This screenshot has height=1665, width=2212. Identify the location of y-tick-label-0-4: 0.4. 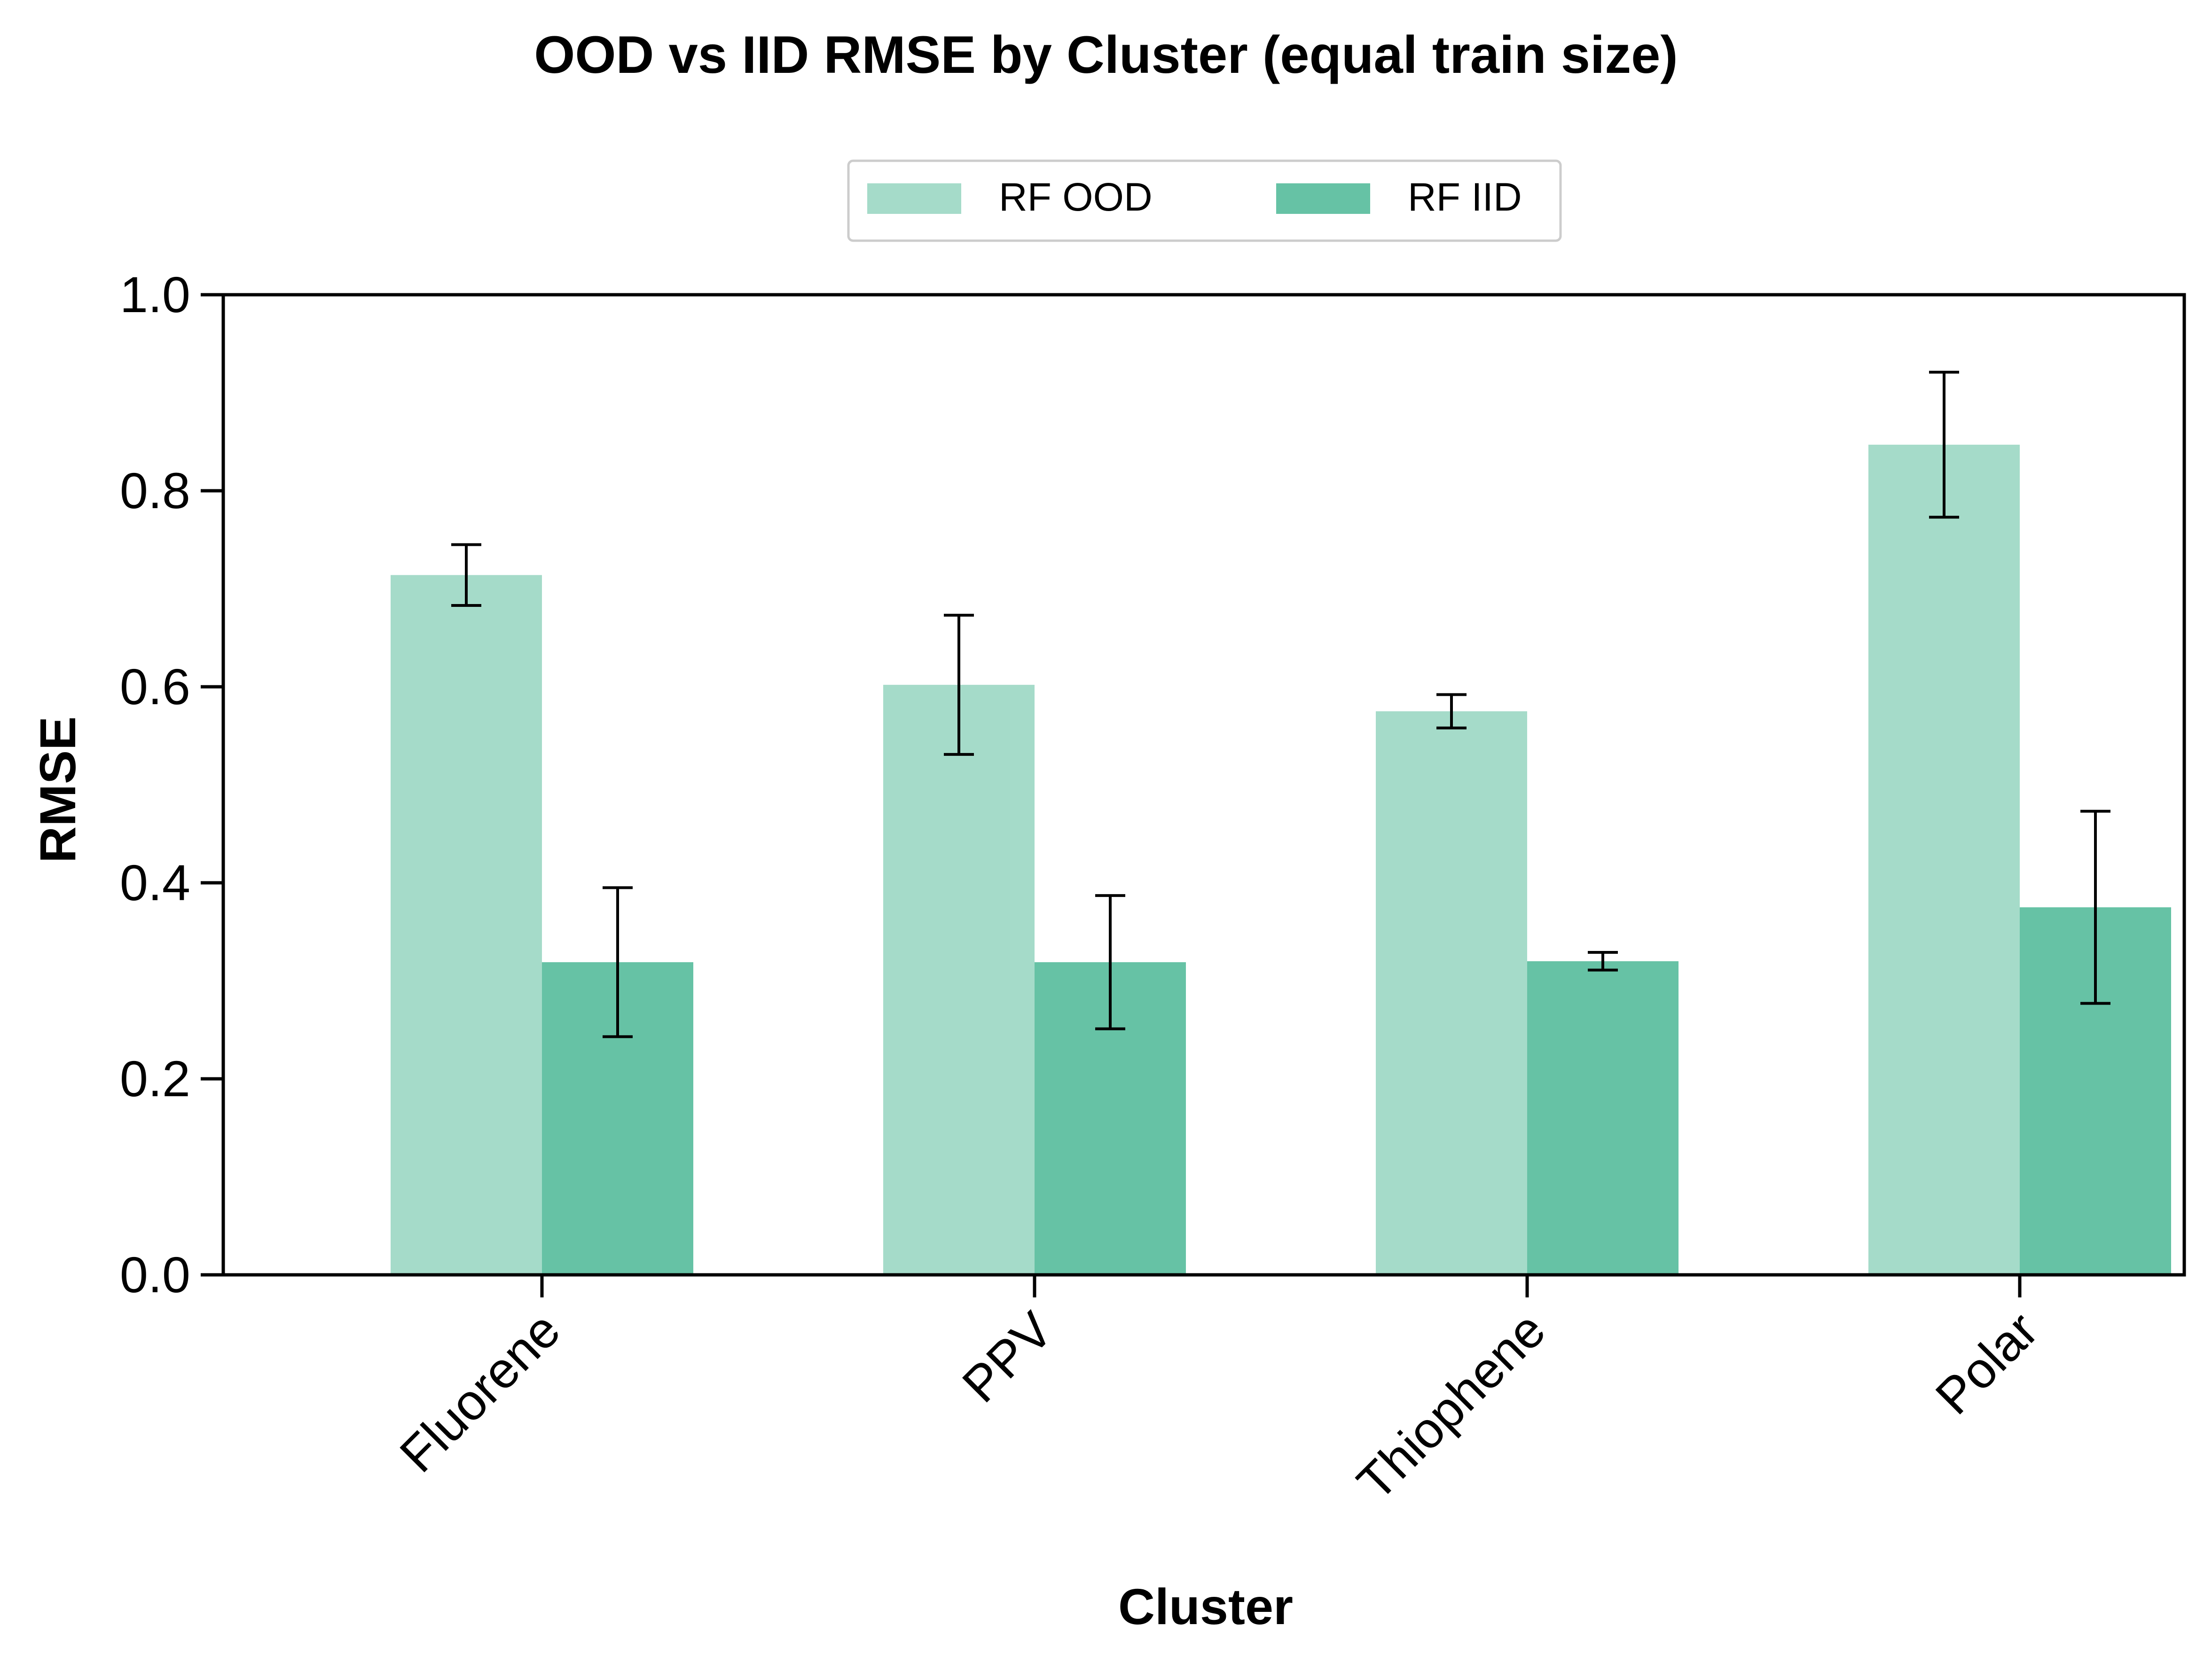
(155, 882).